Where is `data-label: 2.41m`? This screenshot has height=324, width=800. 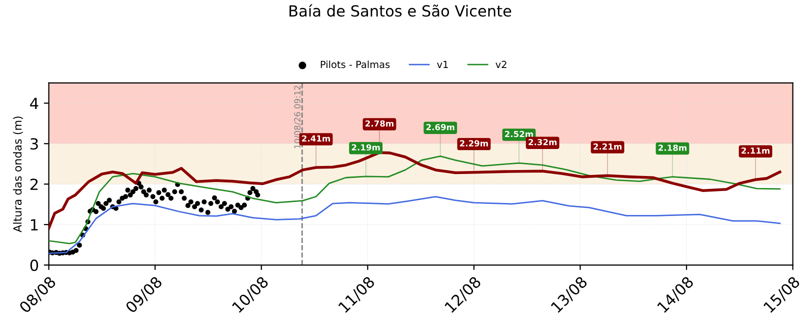
data-label: 2.41m is located at coordinates (316, 138).